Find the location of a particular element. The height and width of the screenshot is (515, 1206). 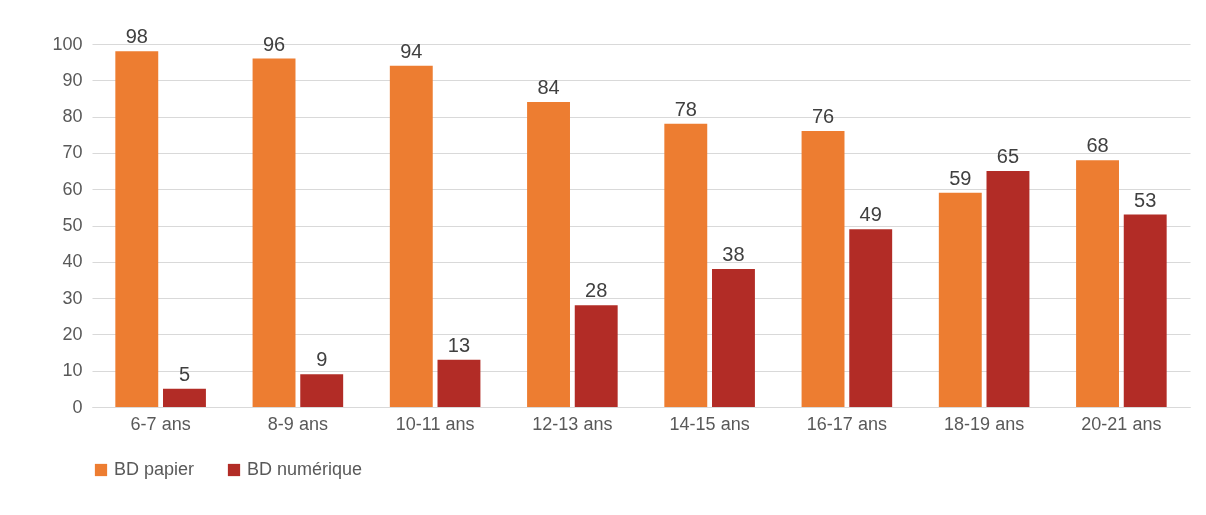

y-tick-label: 20 is located at coordinates (72, 333).